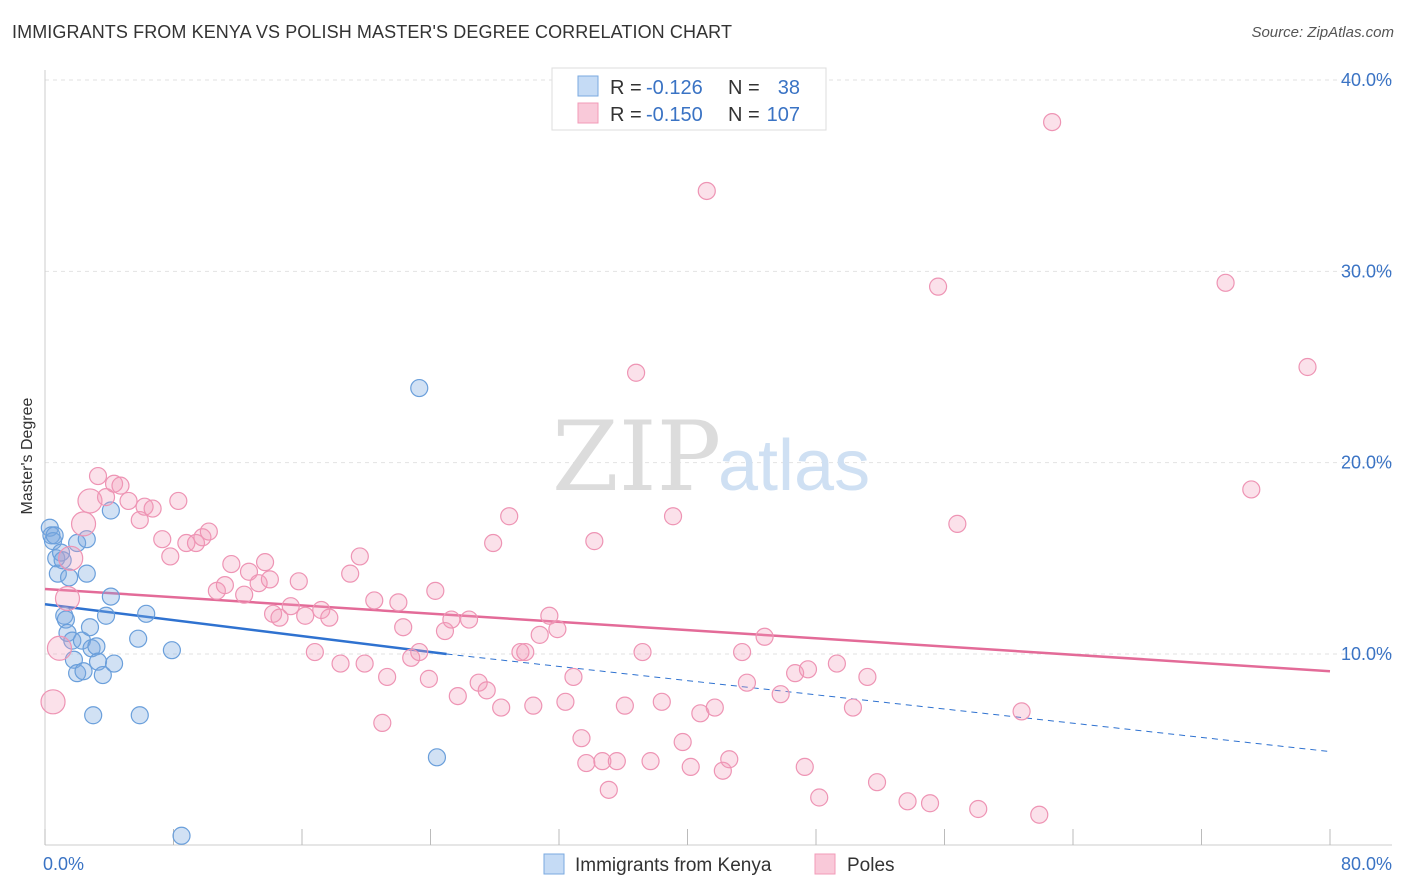 This screenshot has width=1406, height=892. Describe the element at coordinates (1366, 80) in the screenshot. I see `y-tick-label-40: 40.0%` at that location.